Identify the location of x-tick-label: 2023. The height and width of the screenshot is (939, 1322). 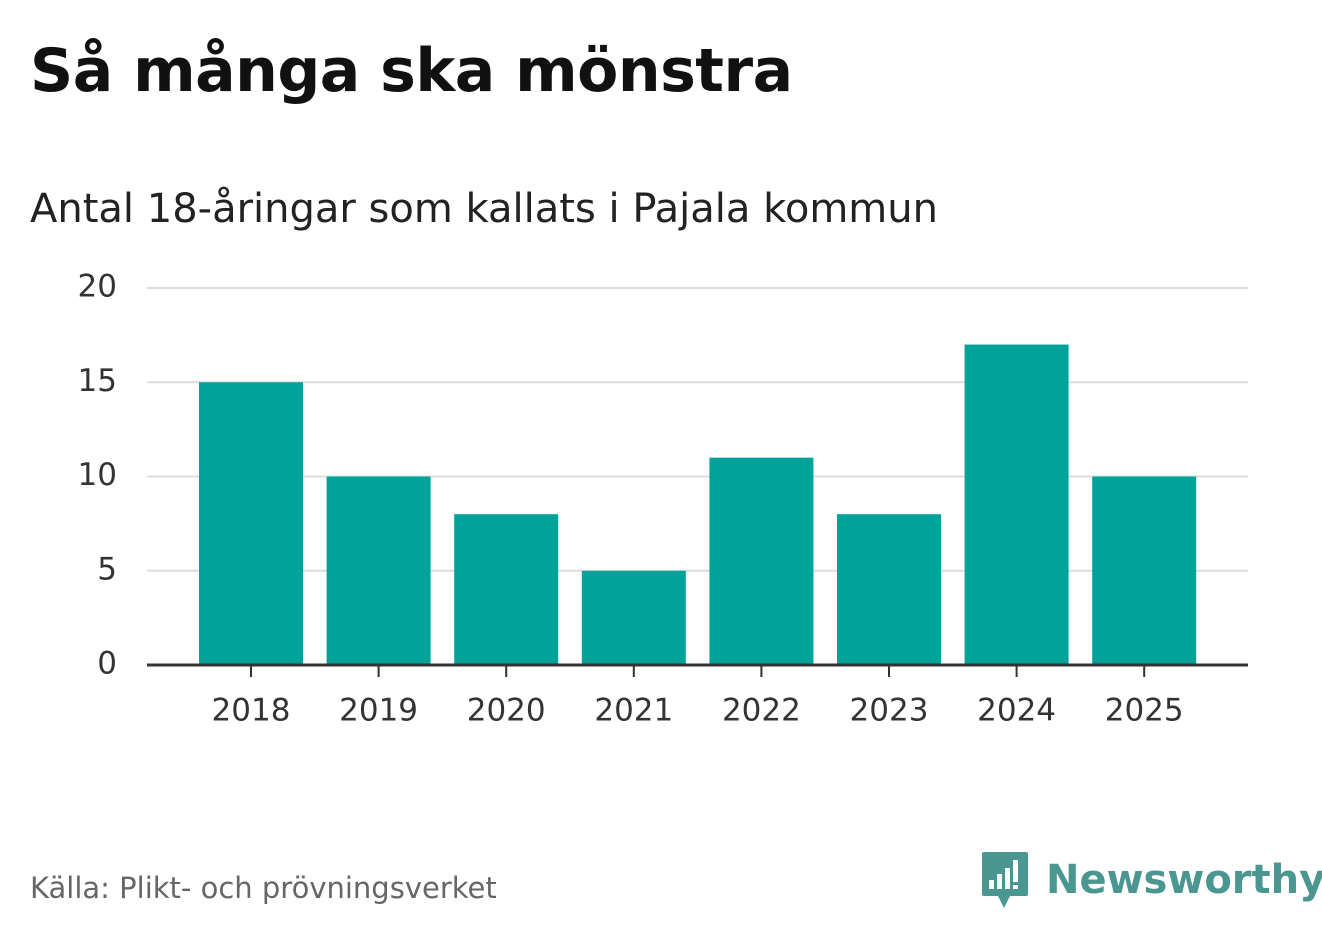
(889, 711).